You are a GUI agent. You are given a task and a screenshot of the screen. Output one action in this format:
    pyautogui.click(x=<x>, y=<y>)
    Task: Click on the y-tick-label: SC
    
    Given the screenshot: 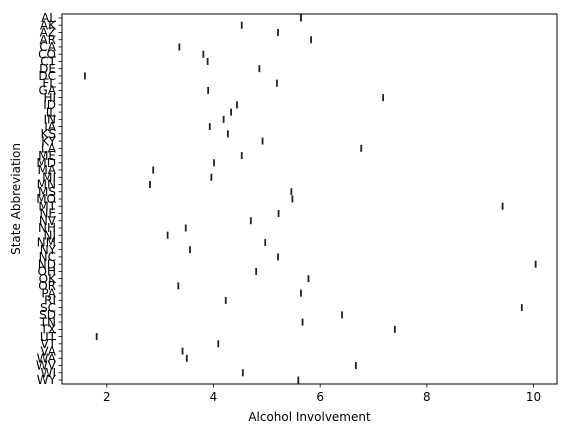 What is the action you would take?
    pyautogui.click(x=48, y=308)
    